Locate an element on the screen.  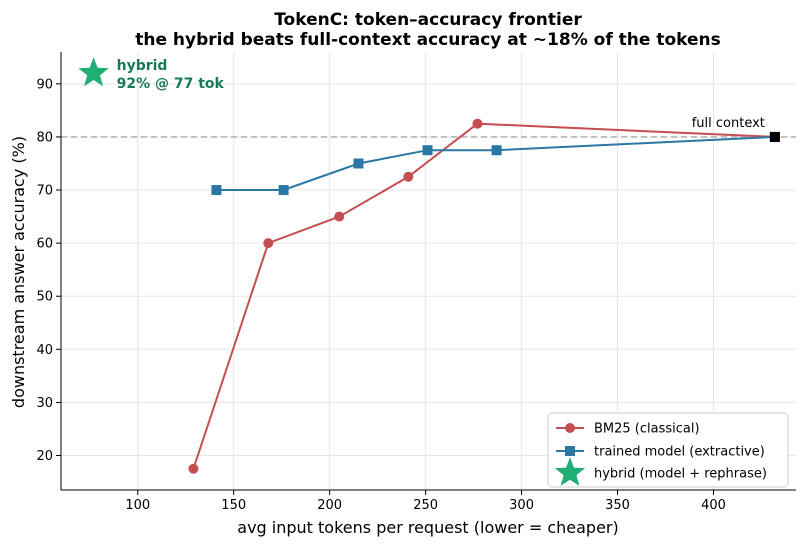
x-tick-label: 100 is located at coordinates (137, 505).